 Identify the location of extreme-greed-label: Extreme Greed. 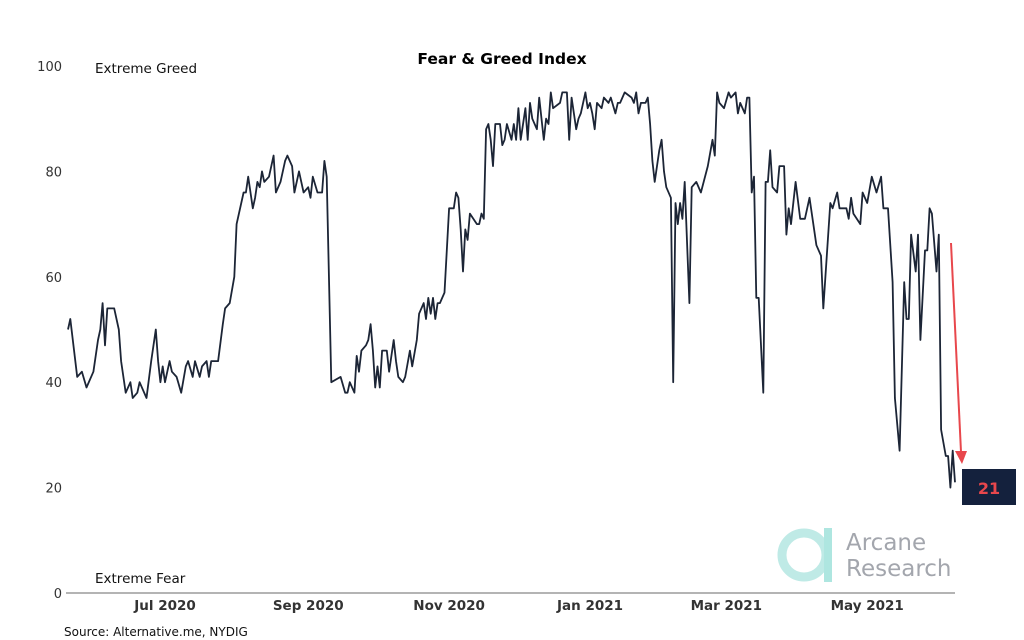
(146, 69).